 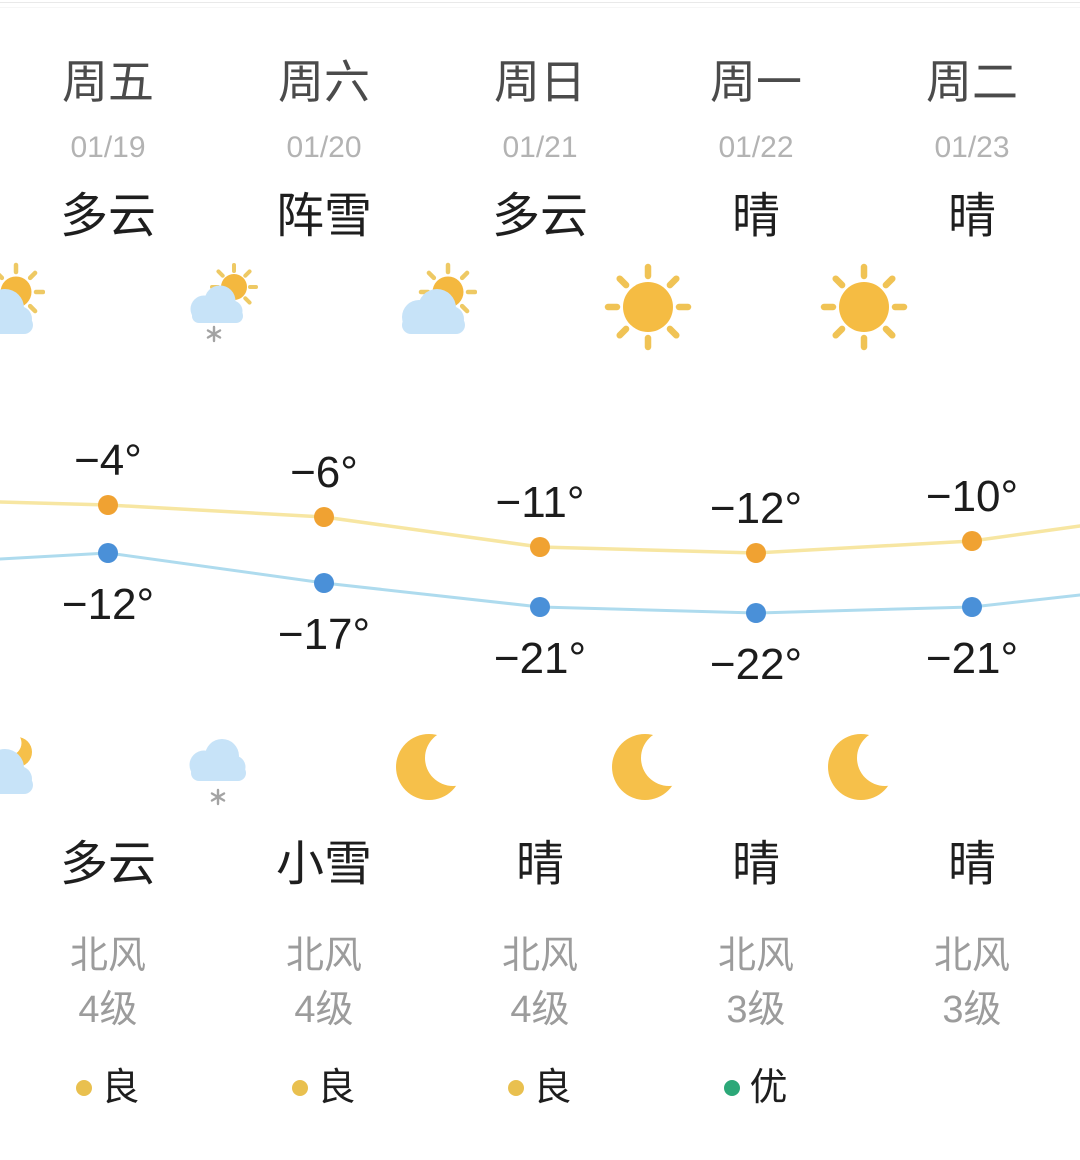 I want to click on high-temp-label: −11°, so click(x=540, y=502).